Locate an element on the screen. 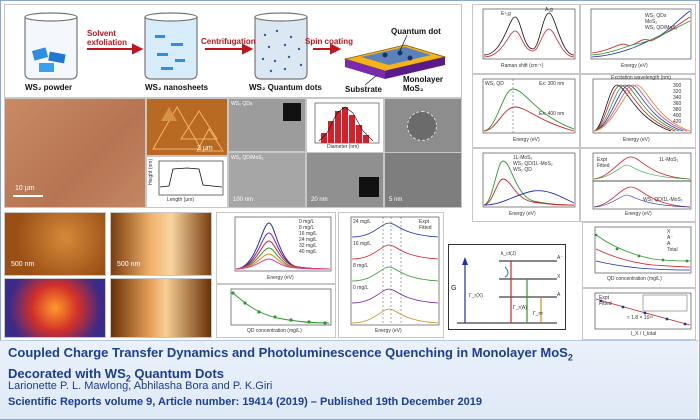 Image resolution: width=700 pixels, height=420 pixels. excitation-legend: 300 320 340 360 380 400 420 is located at coordinates (677, 104).